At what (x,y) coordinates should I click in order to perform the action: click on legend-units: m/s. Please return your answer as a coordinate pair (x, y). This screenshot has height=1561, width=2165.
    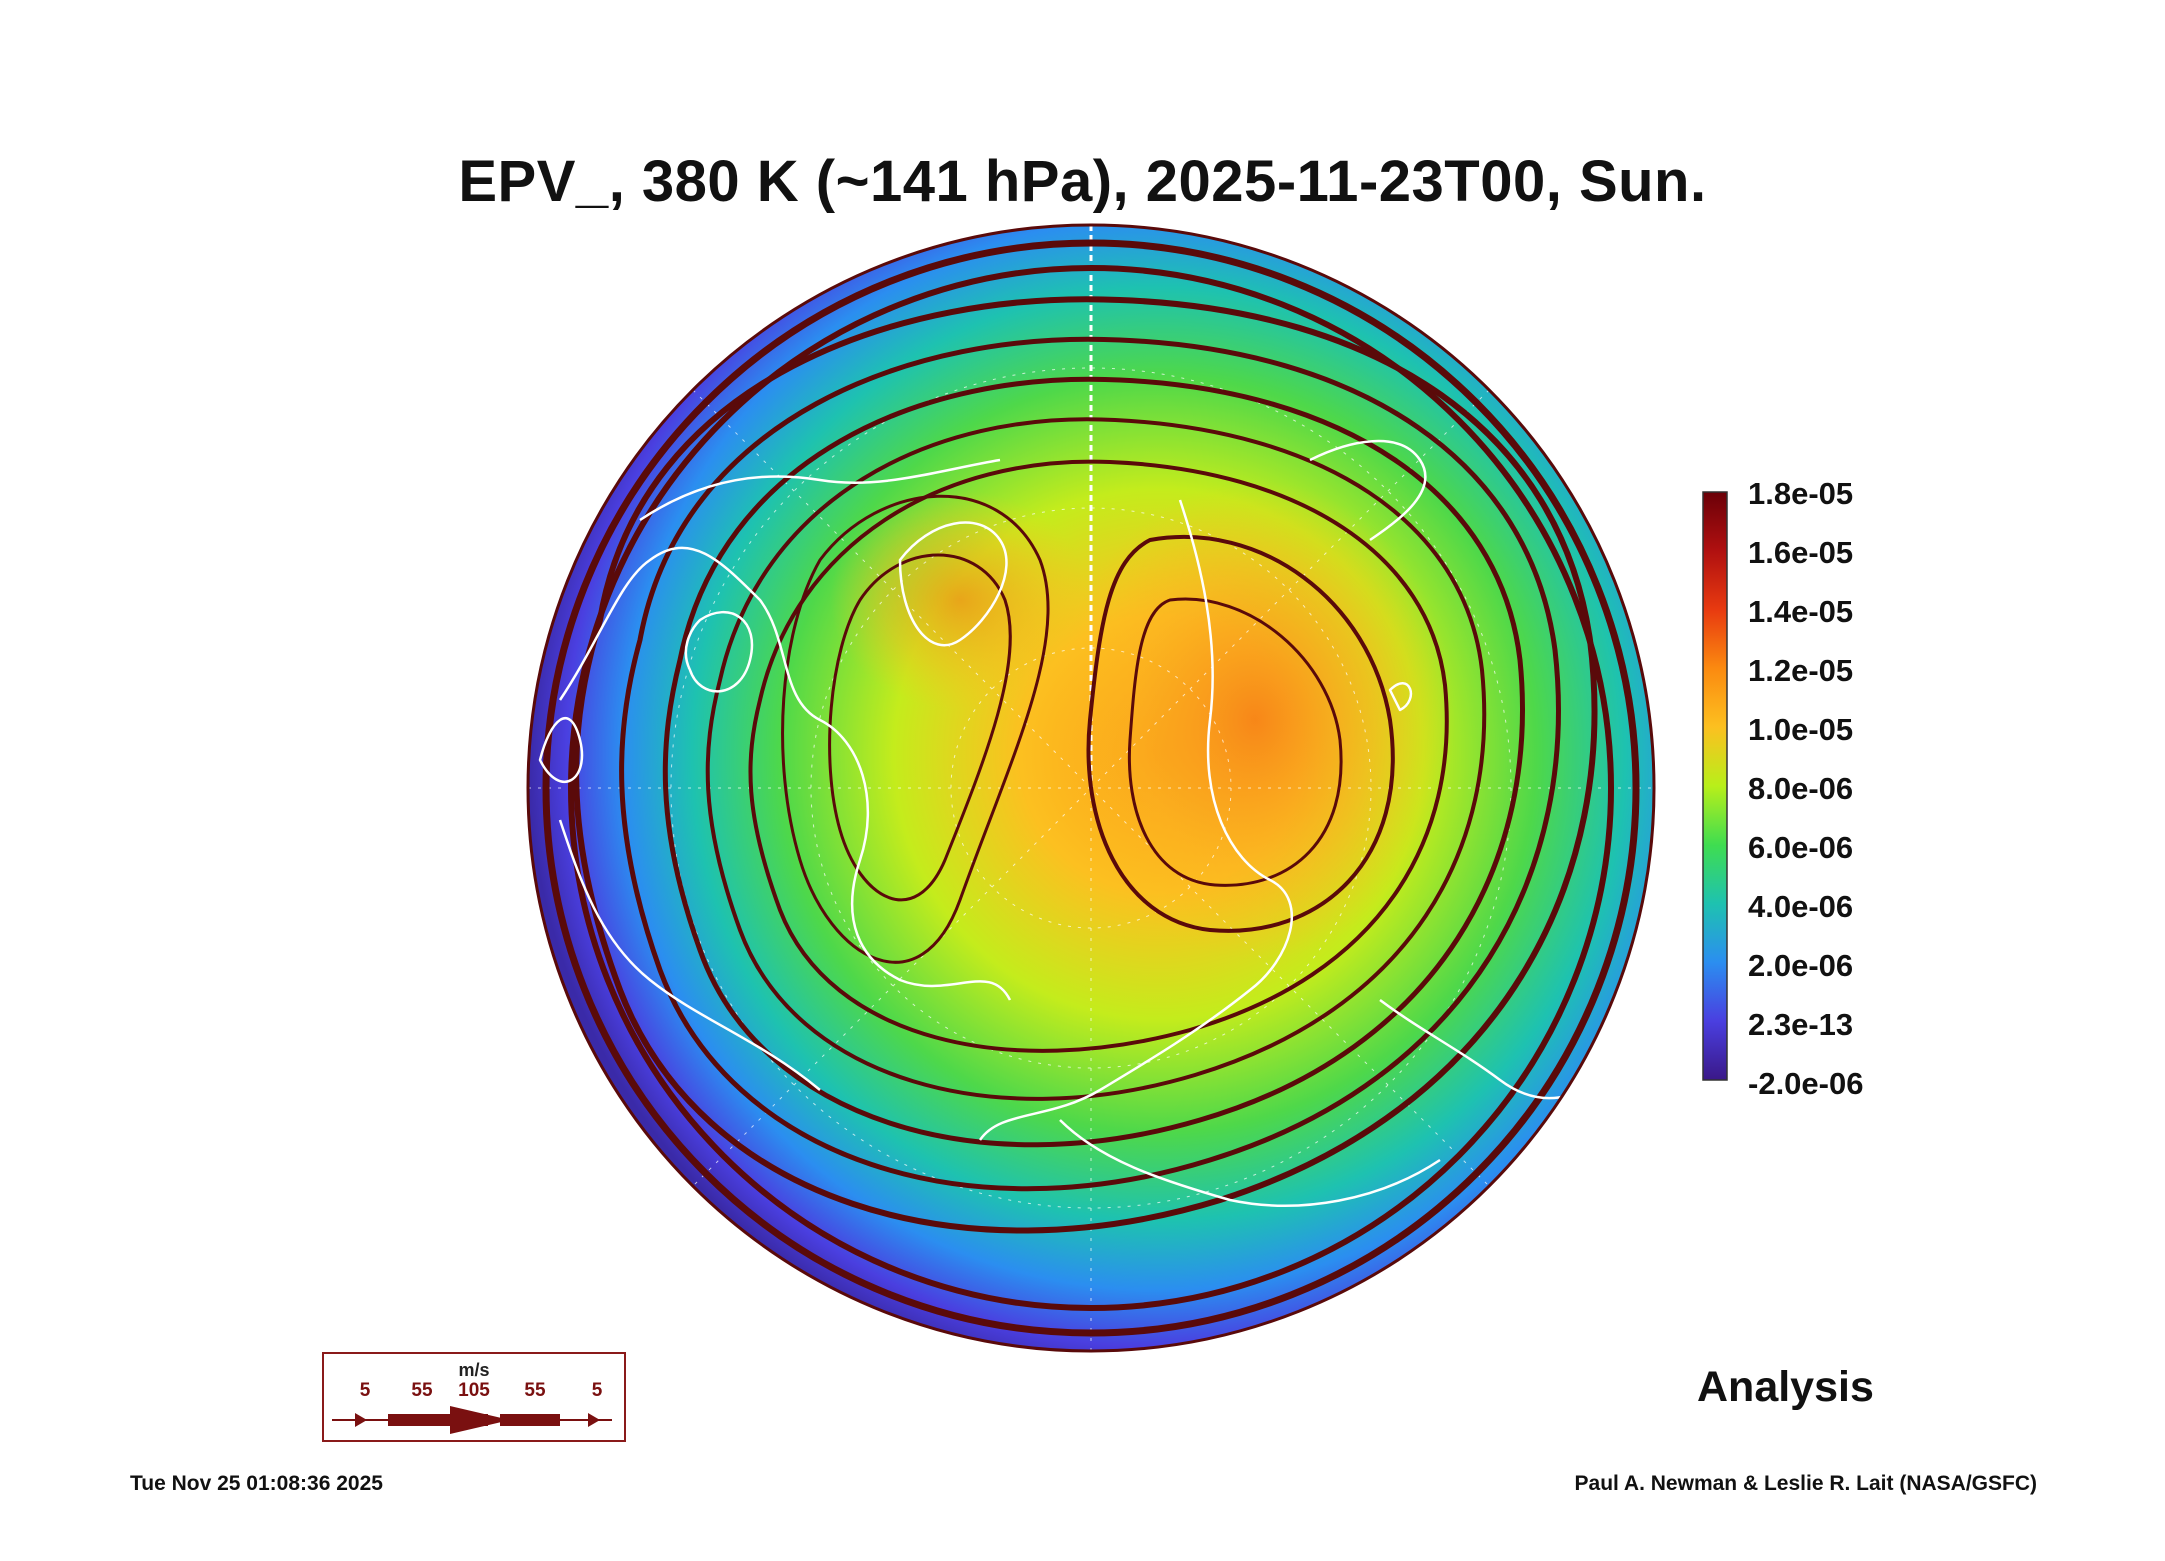
    Looking at the image, I should click on (474, 1370).